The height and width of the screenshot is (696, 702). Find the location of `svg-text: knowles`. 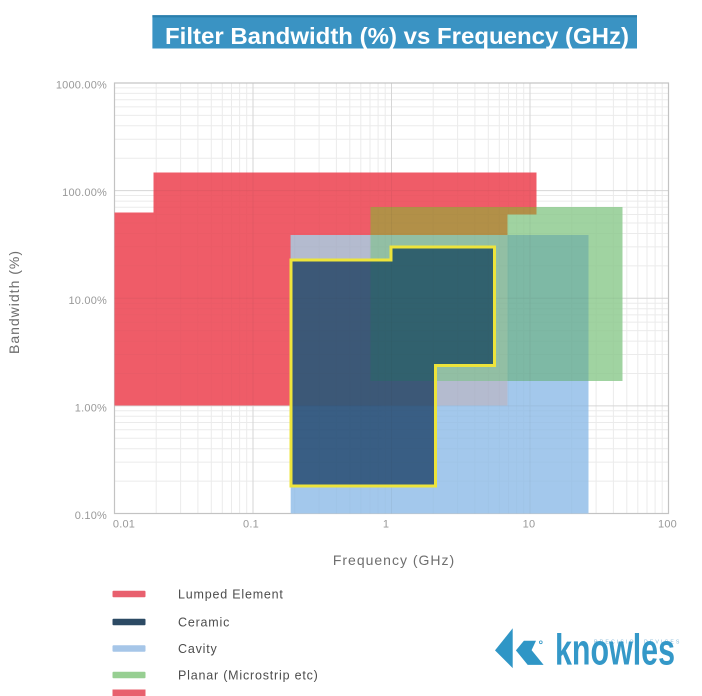

svg-text: knowles is located at coordinates (615, 650).